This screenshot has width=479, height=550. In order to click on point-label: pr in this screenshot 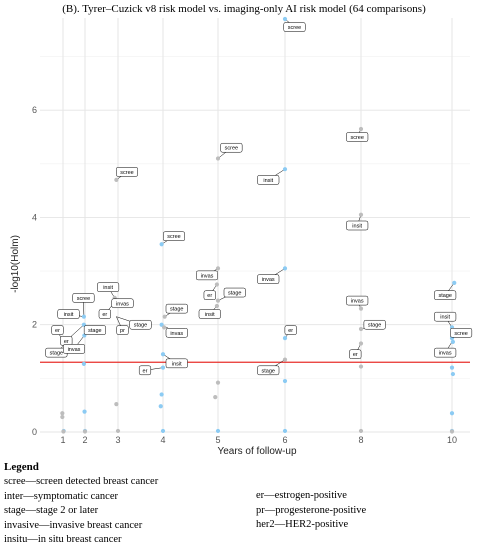, I will do `click(122, 330)`.